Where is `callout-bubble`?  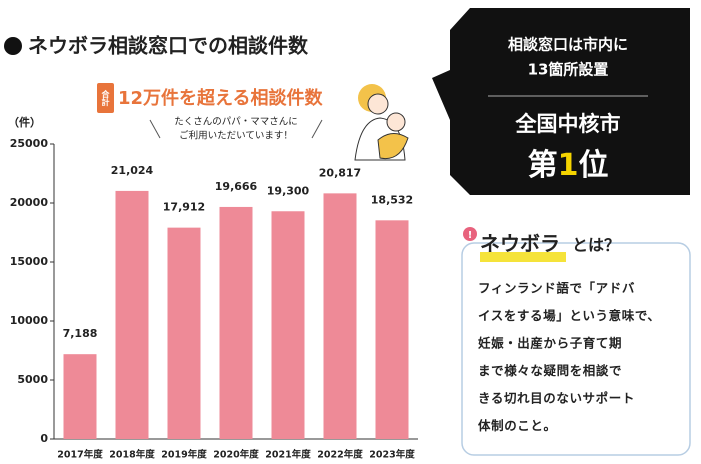 callout-bubble is located at coordinates (561, 101).